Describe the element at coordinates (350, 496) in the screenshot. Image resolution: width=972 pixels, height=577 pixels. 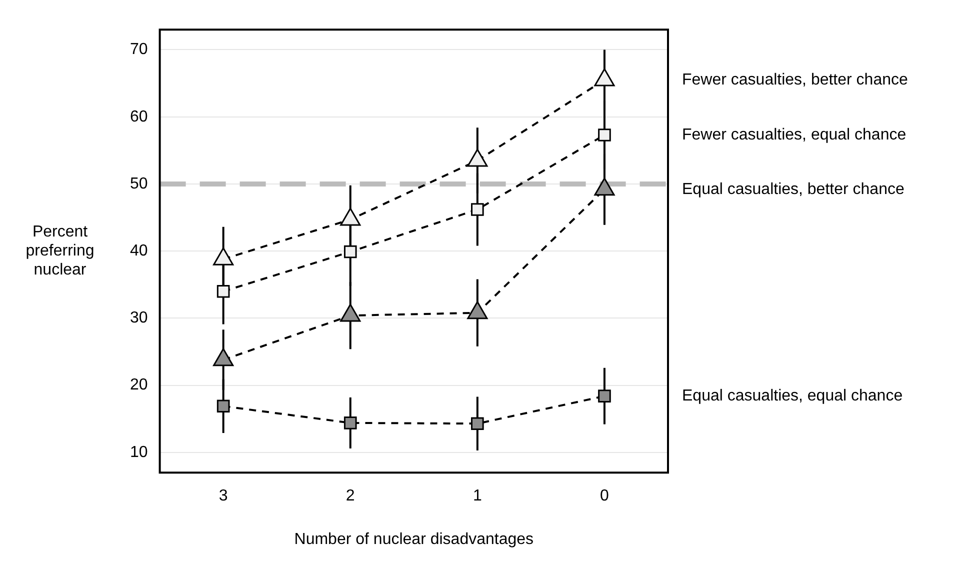
I see `x-tick-label: 2` at that location.